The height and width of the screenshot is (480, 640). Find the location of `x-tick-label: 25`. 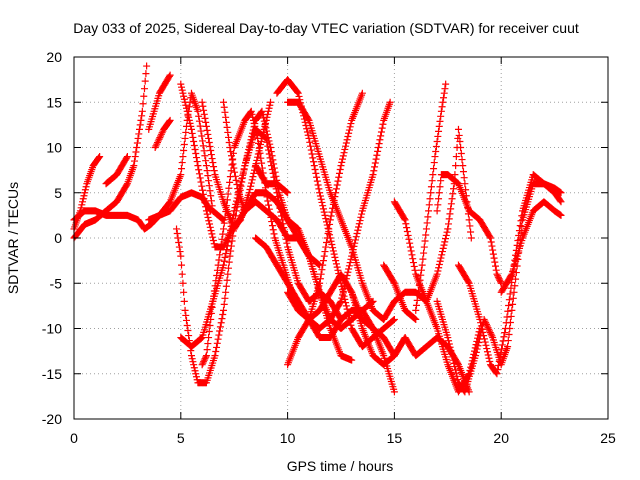

x-tick-label: 25 is located at coordinates (608, 438).